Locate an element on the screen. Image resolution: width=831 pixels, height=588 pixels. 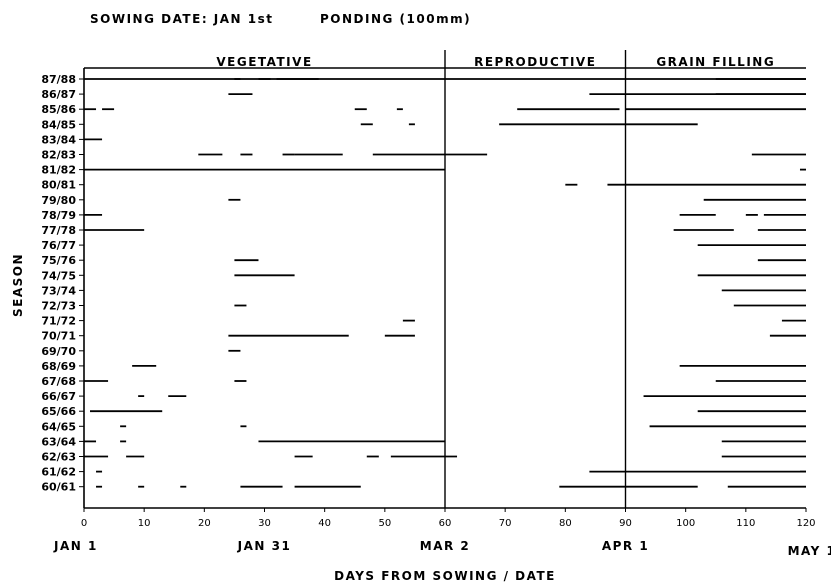
y-tick-label: 83/84 is located at coordinates (58, 139).